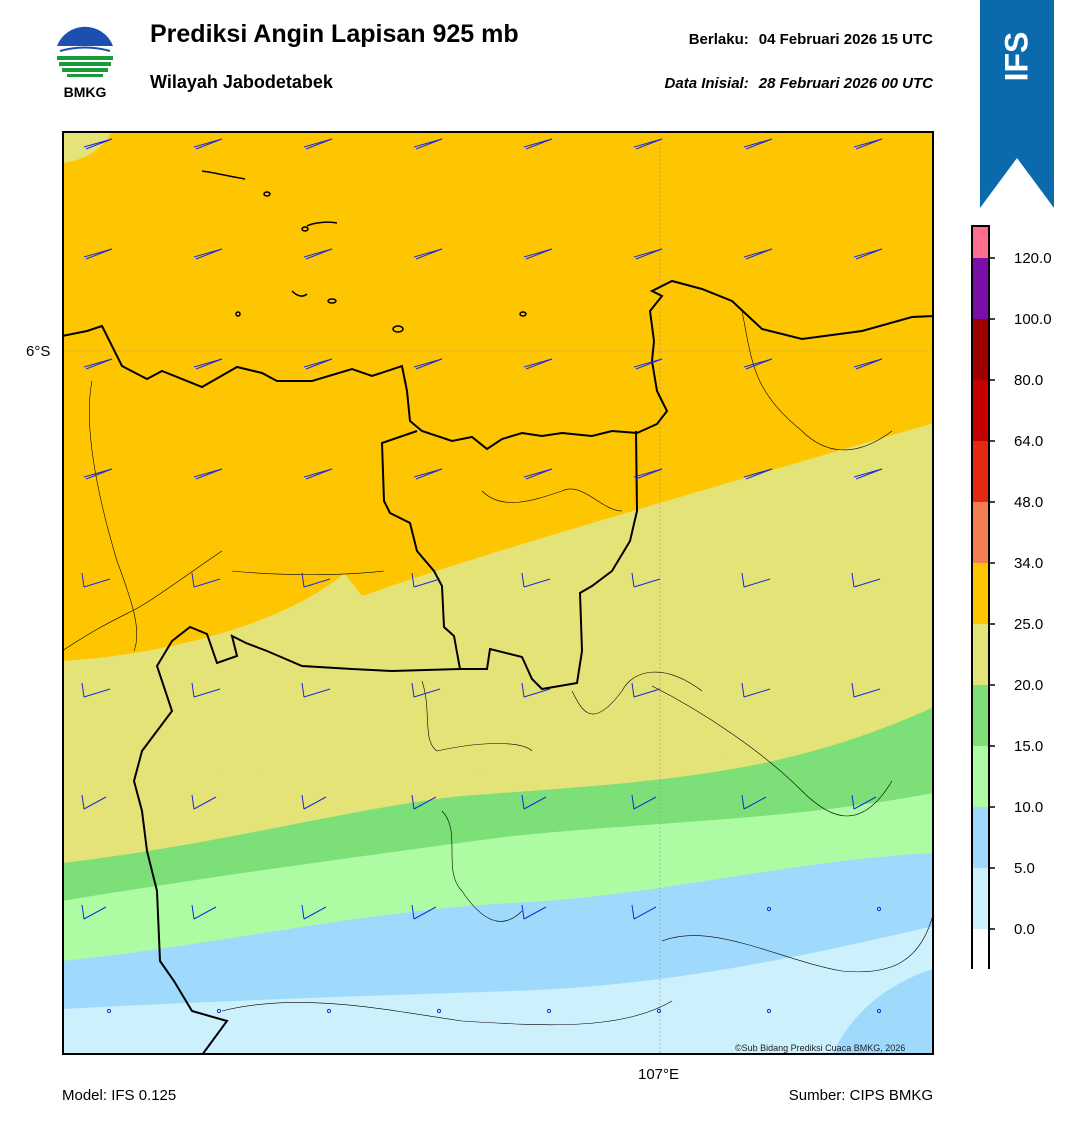 The image size is (1081, 1128). Describe the element at coordinates (1024, 868) in the screenshot. I see `colorbar-tick-label: 5.0` at that location.